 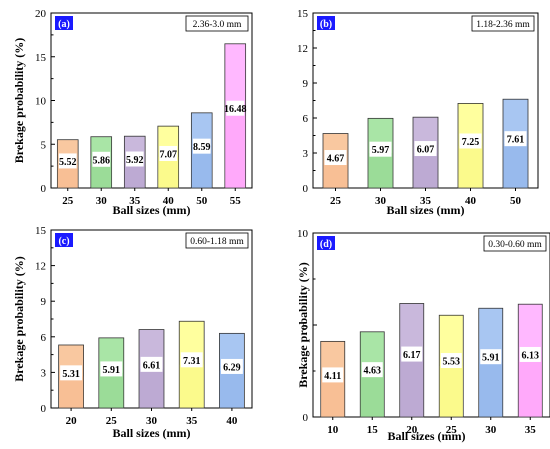 What do you see at coordinates (236, 201) in the screenshot?
I see `x-tick-label: 55` at bounding box center [236, 201].